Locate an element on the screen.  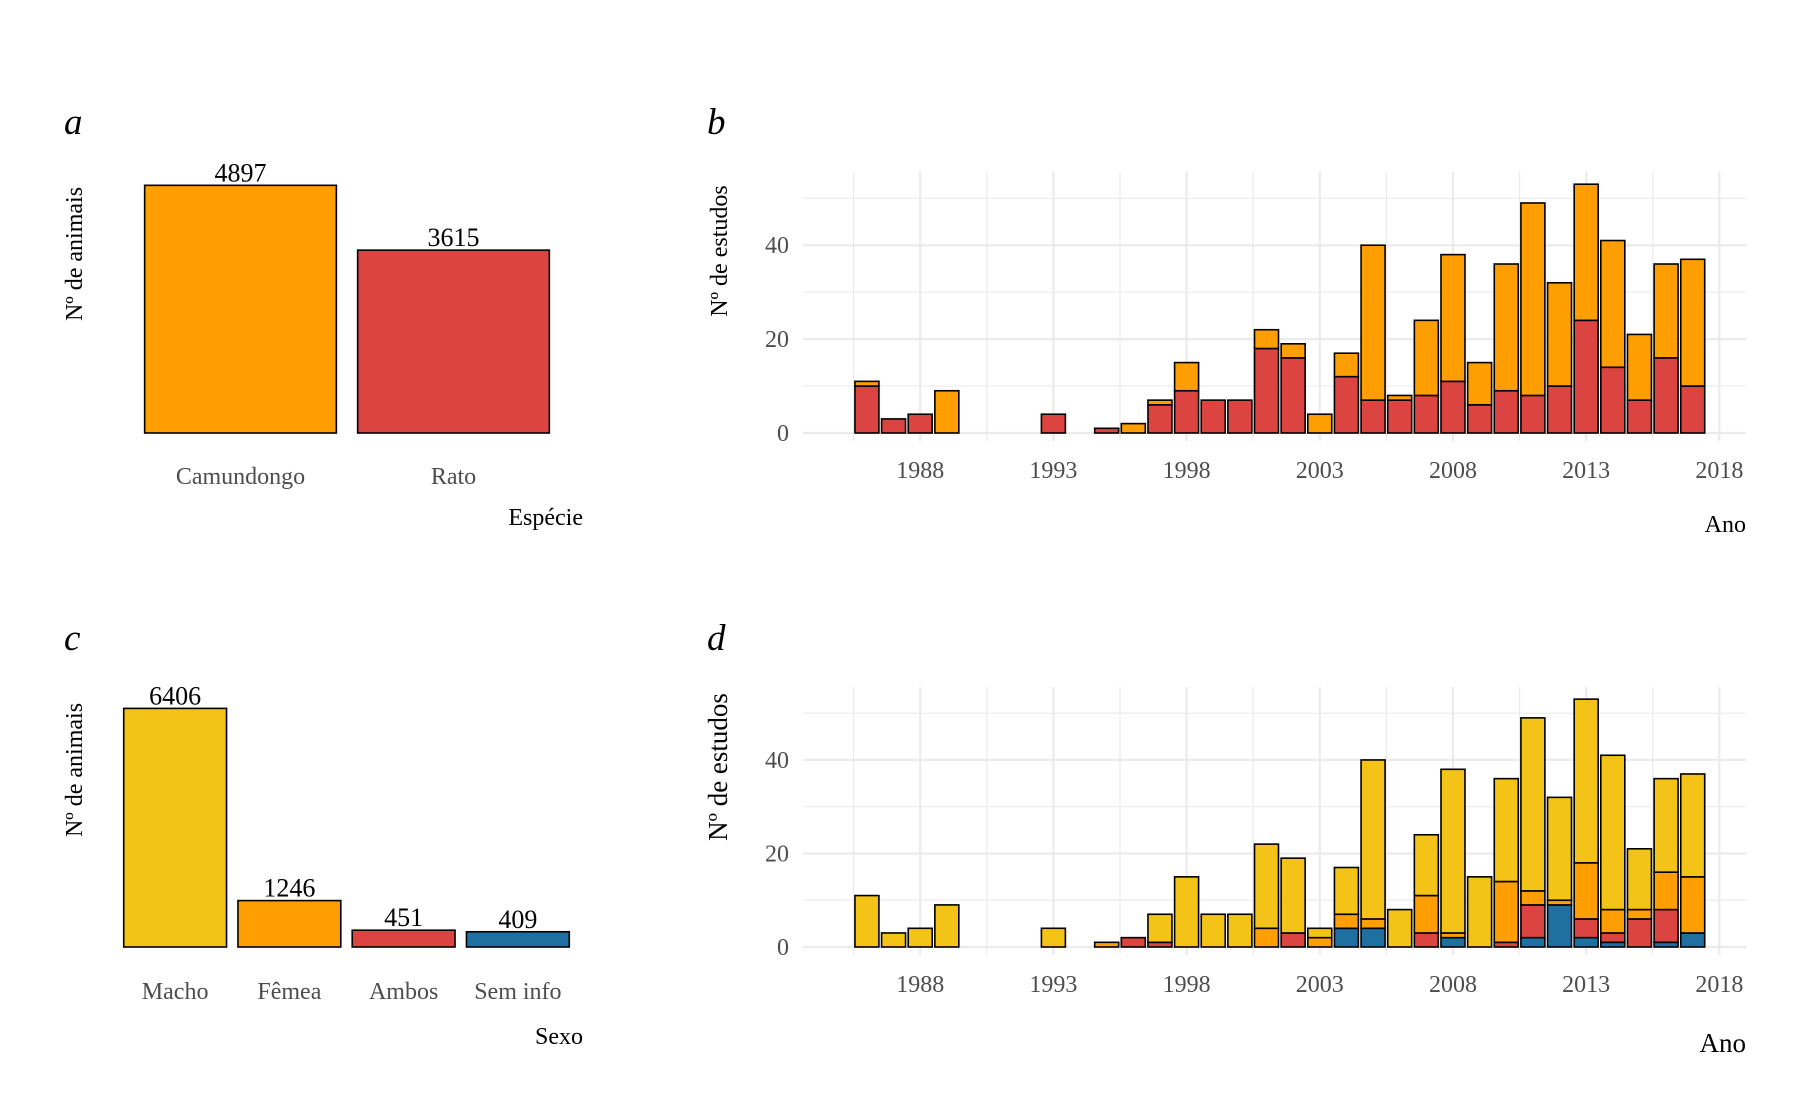
bar-1989-macho is located at coordinates (947, 926).